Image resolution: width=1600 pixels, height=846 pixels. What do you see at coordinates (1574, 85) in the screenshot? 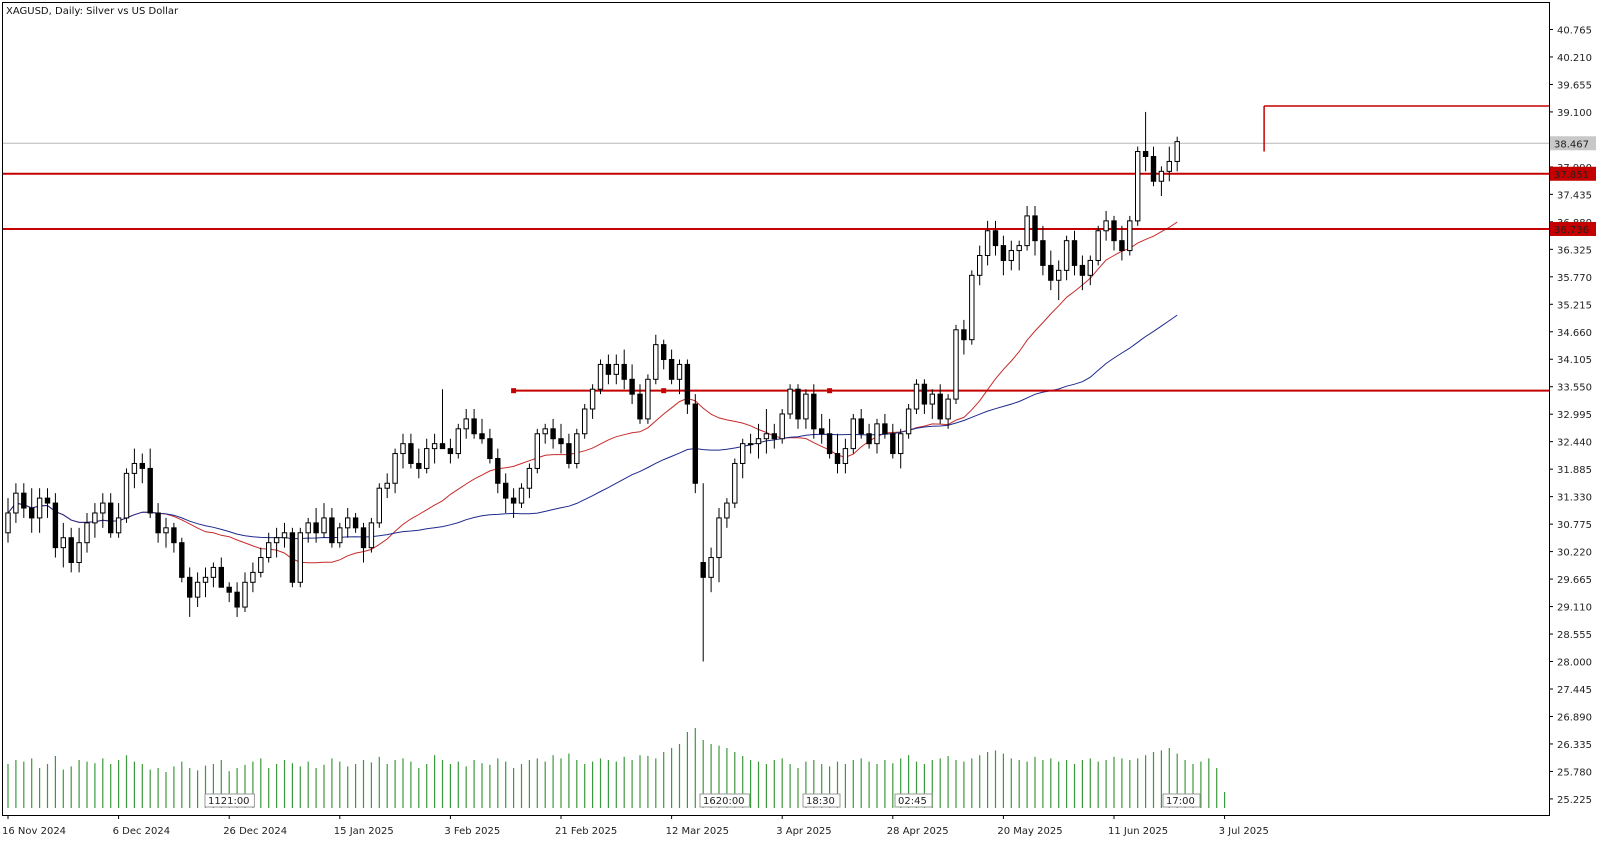
I see `y-tick-label: 39.655` at bounding box center [1574, 85].